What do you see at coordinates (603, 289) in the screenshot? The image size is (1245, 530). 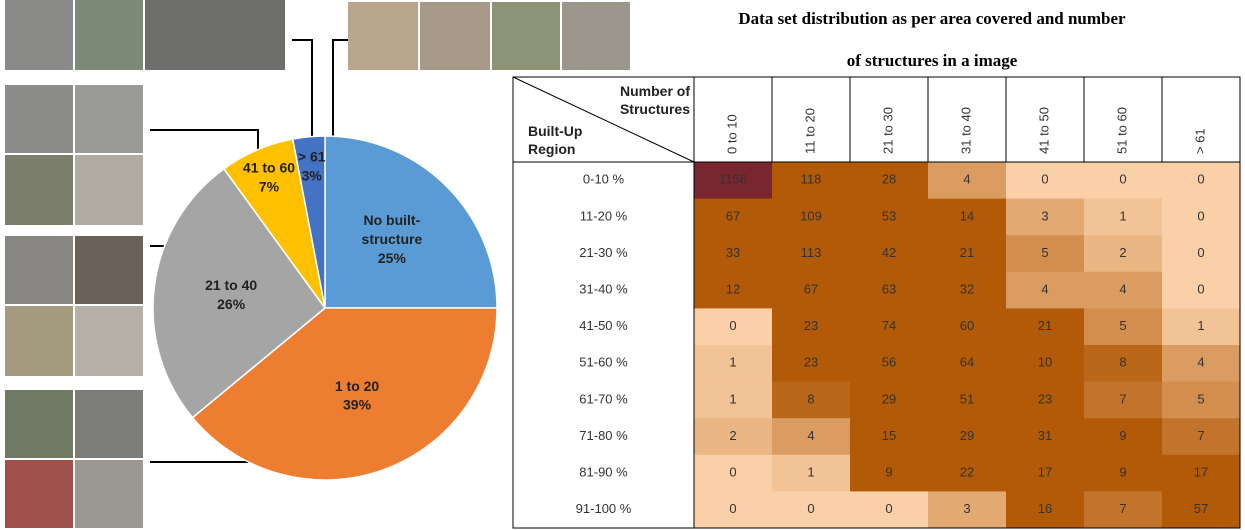 I see `row-label: 31-40 %` at bounding box center [603, 289].